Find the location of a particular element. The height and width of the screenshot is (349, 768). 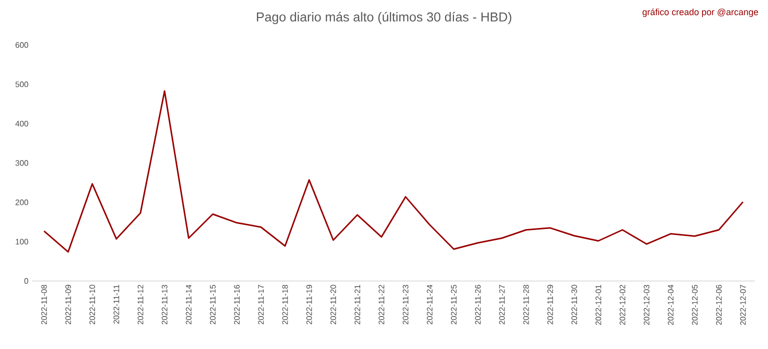

chart-title: Pago diario más alto (últimos 30 días - HBD) is located at coordinates (384, 18).